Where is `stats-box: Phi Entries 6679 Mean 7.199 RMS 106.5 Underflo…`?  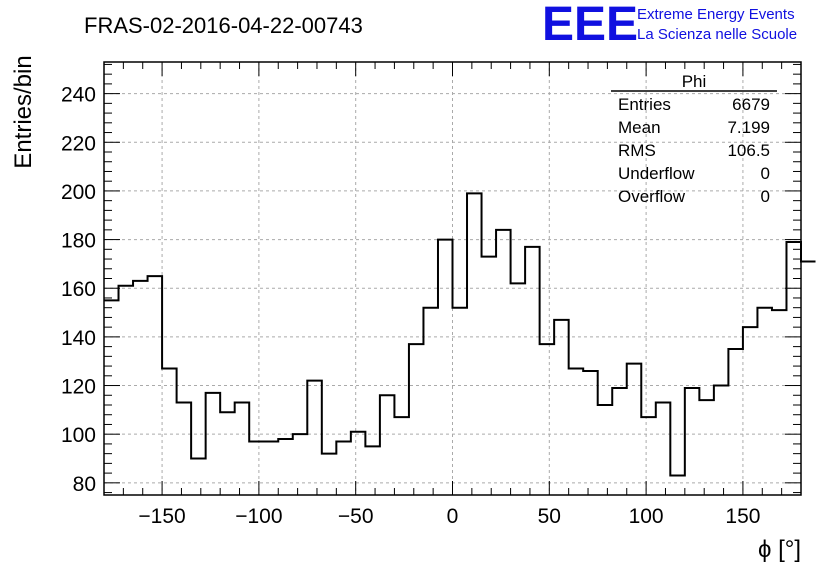
stats-box: Phi Entries 6679 Mean 7.199 RMS 106.5 Underflo… is located at coordinates (694, 139).